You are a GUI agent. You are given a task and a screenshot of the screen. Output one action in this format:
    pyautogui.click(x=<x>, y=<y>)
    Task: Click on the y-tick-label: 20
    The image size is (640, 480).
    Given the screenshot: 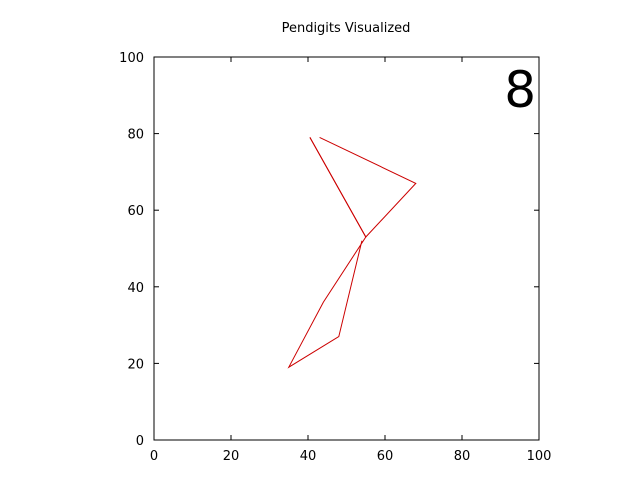 What is the action you would take?
    pyautogui.click(x=135, y=364)
    